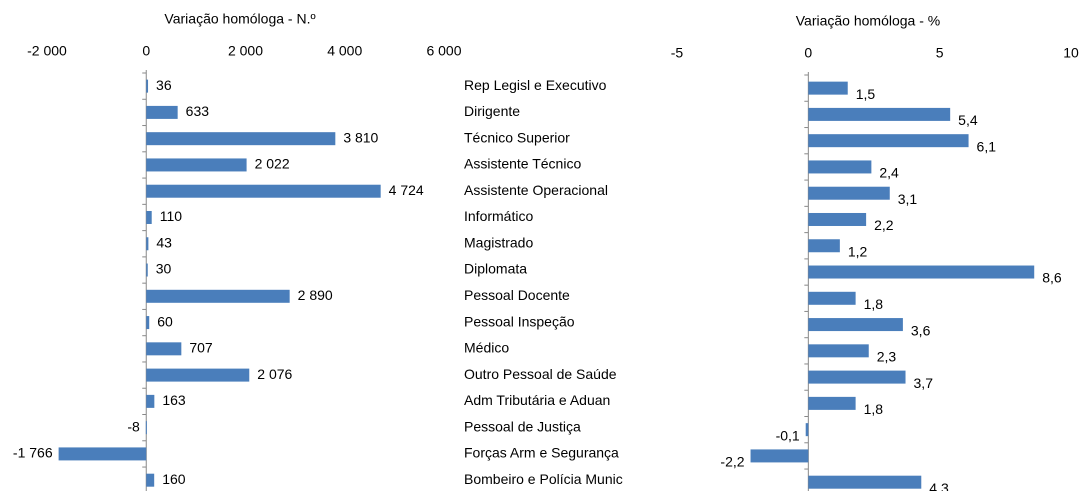 The height and width of the screenshot is (491, 1083). What do you see at coordinates (245, 51) in the screenshot?
I see `x-tick-label: 2 000` at bounding box center [245, 51].